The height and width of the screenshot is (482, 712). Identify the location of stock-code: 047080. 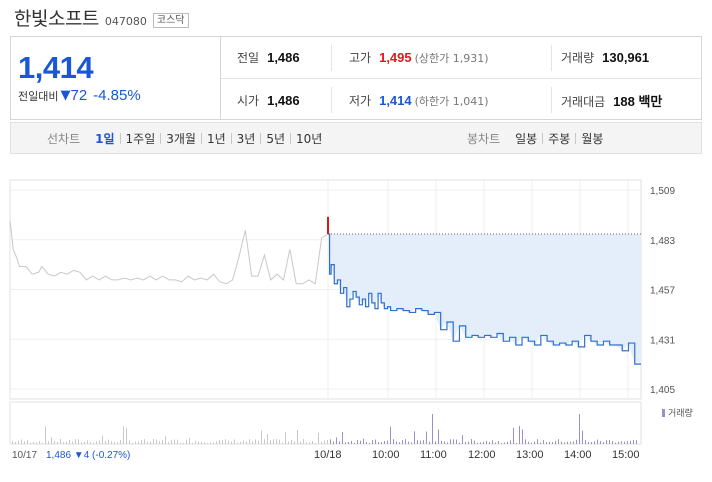
(125, 21).